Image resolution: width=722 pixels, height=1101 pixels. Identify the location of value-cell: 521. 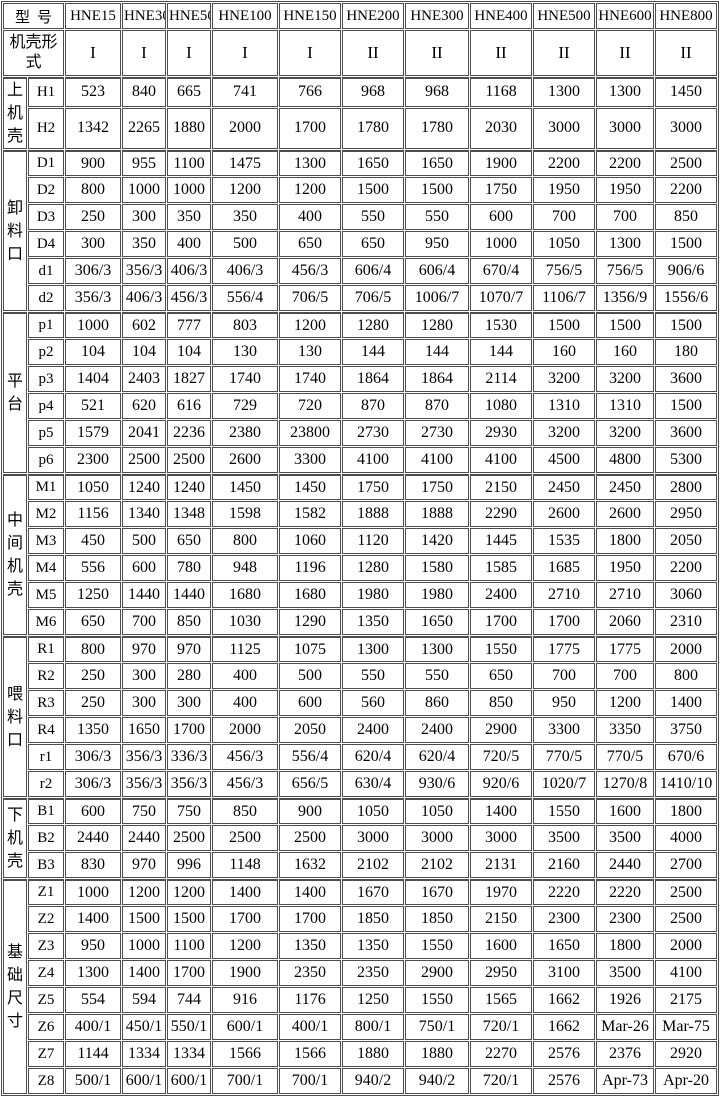
(93, 406).